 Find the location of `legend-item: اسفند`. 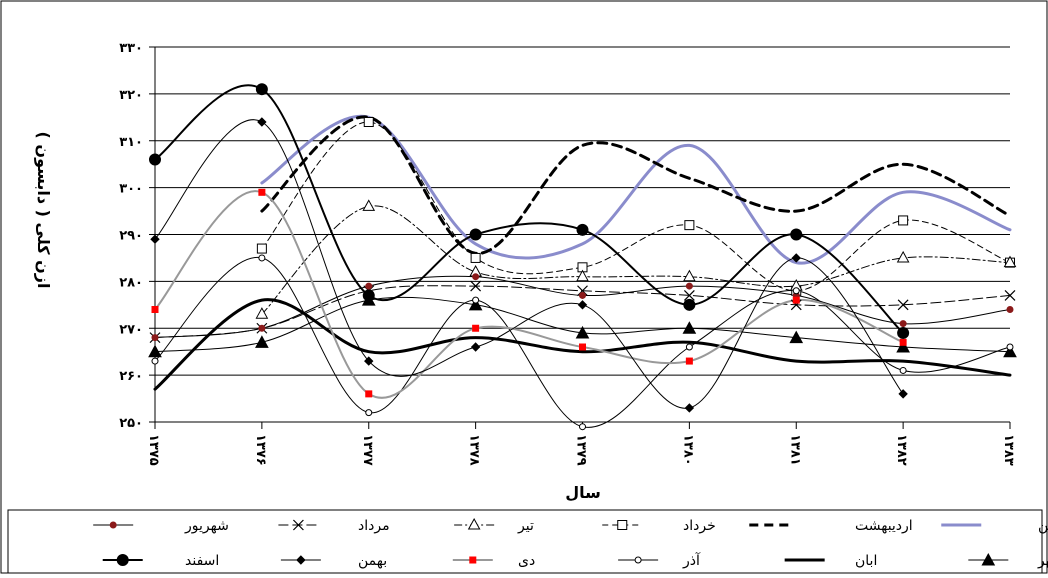

legend-item: اسفند is located at coordinates (160, 561).